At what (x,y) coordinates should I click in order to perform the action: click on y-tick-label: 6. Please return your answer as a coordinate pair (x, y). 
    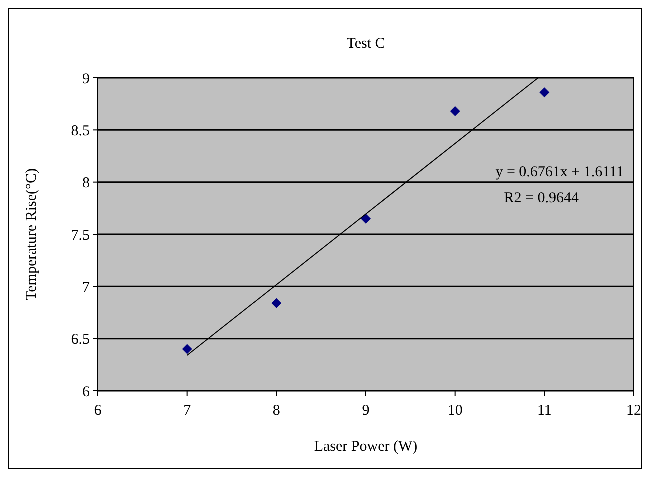
    Looking at the image, I should click on (86, 392).